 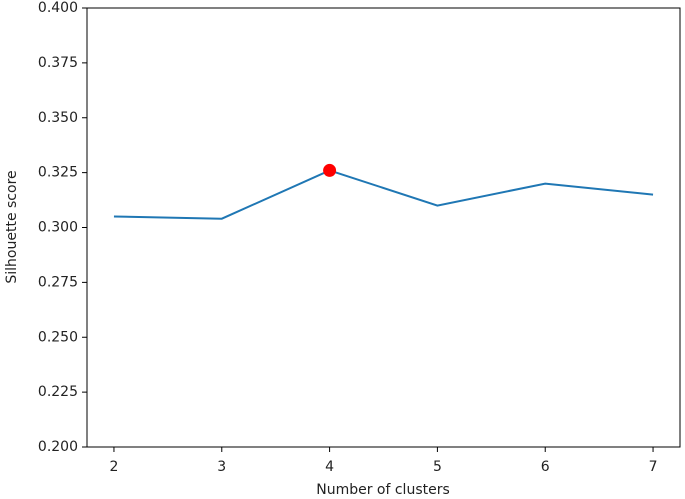 I want to click on x-tick-label: 2, so click(x=113, y=467).